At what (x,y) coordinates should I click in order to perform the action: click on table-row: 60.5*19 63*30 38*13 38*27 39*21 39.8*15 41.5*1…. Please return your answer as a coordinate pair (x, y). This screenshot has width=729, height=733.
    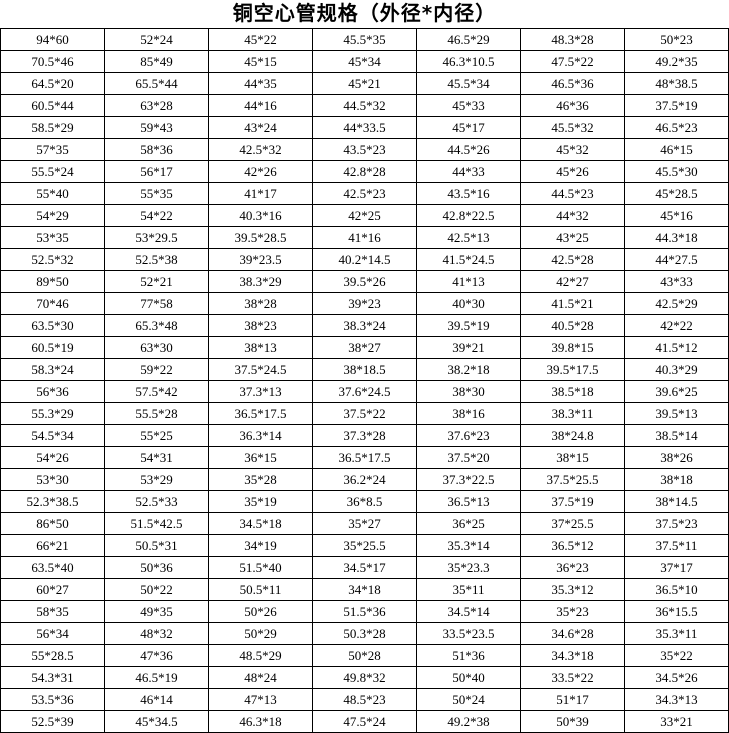
    Looking at the image, I should click on (364, 347).